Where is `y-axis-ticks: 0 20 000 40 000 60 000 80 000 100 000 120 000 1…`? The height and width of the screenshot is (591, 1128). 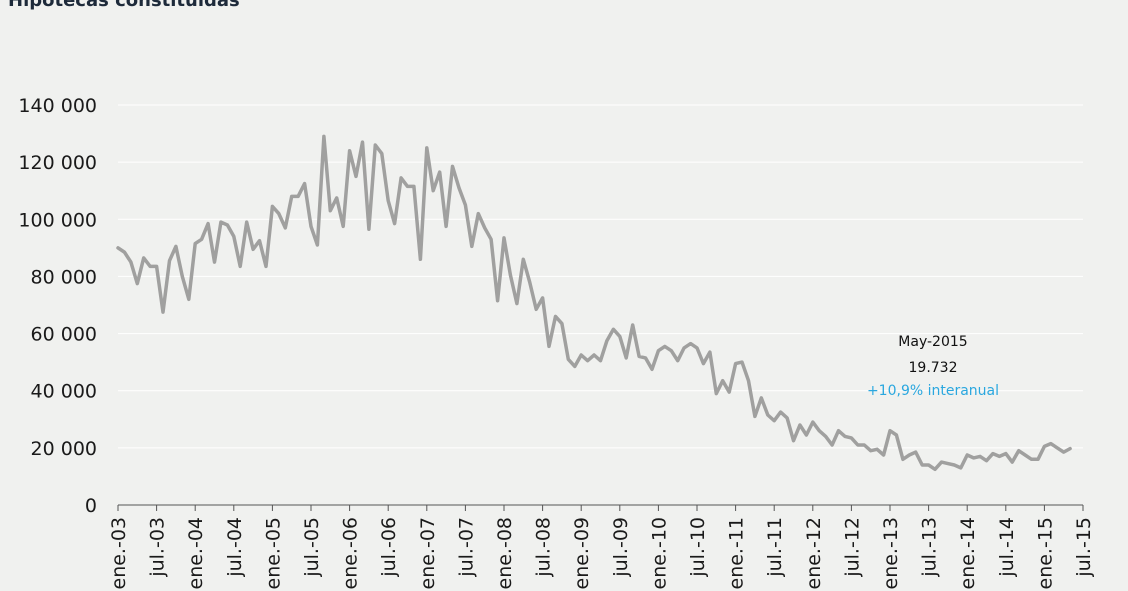
y-axis-ticks: 0 20 000 40 000 60 000 80 000 100 000 120 000 1… is located at coordinates (57, 306).